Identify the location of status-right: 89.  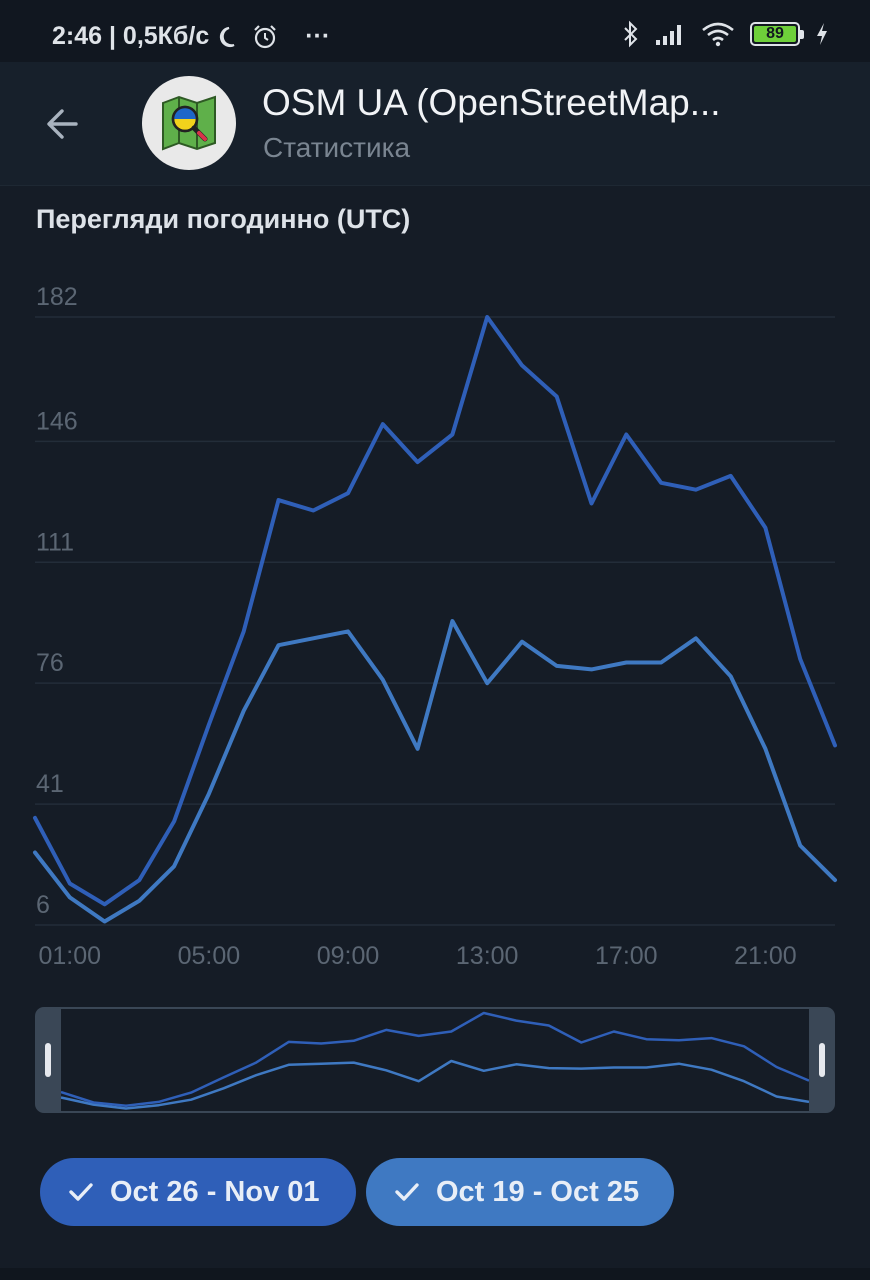
(726, 34).